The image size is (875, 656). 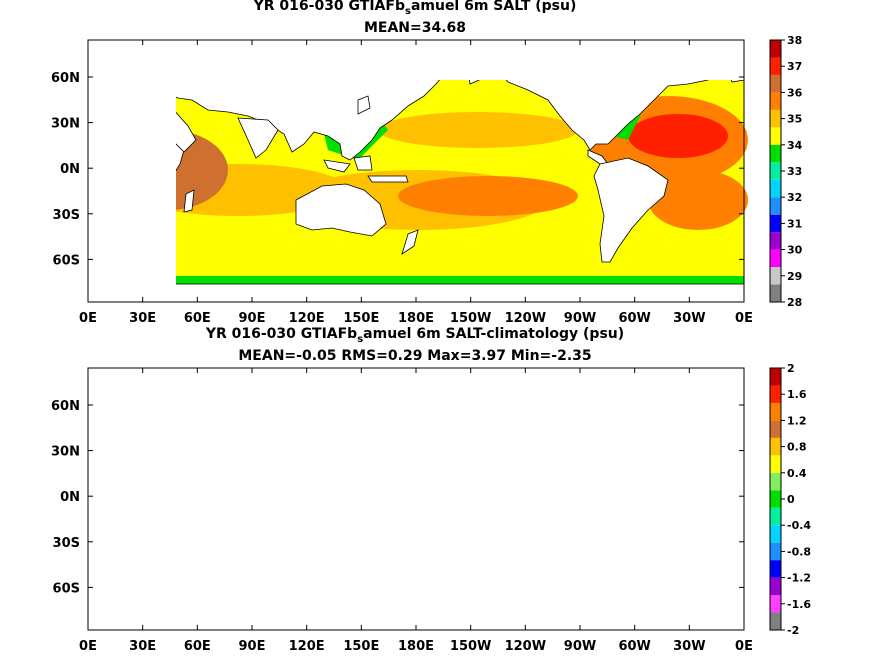 What do you see at coordinates (799, 604) in the screenshot?
I see `colorbar-label: -1.6` at bounding box center [799, 604].